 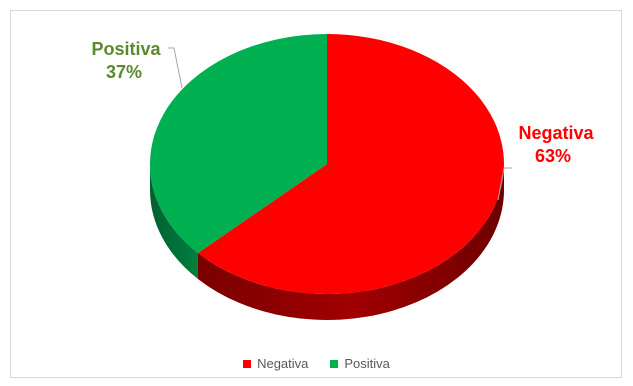 What do you see at coordinates (367, 363) in the screenshot?
I see `legend-label-positiva: Positiva` at bounding box center [367, 363].